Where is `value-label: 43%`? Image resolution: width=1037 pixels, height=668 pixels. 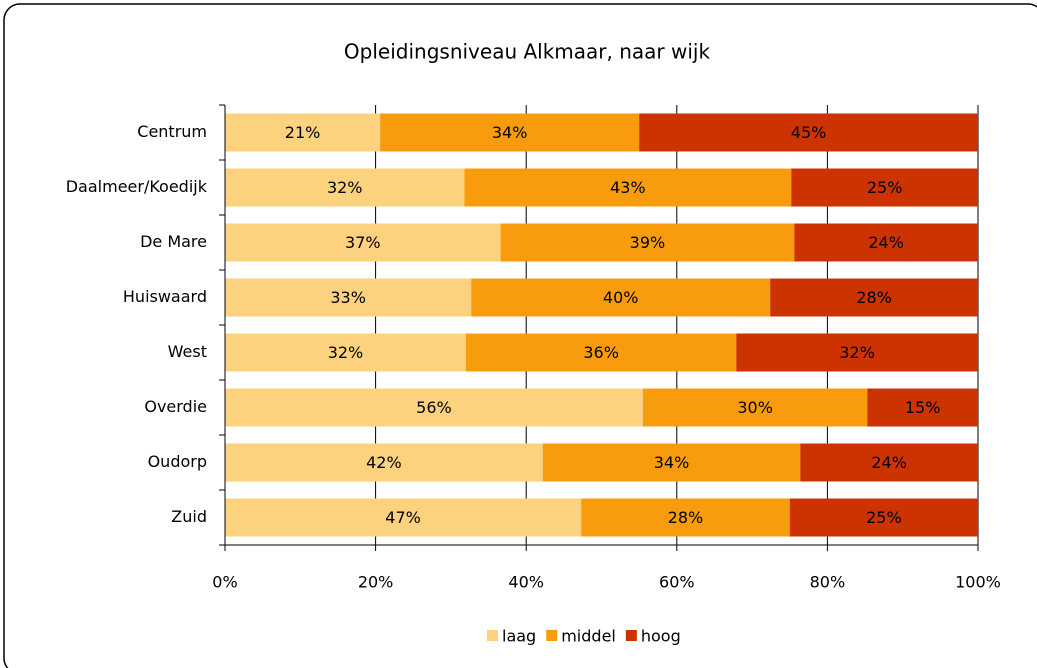
value-label: 43% is located at coordinates (628, 187).